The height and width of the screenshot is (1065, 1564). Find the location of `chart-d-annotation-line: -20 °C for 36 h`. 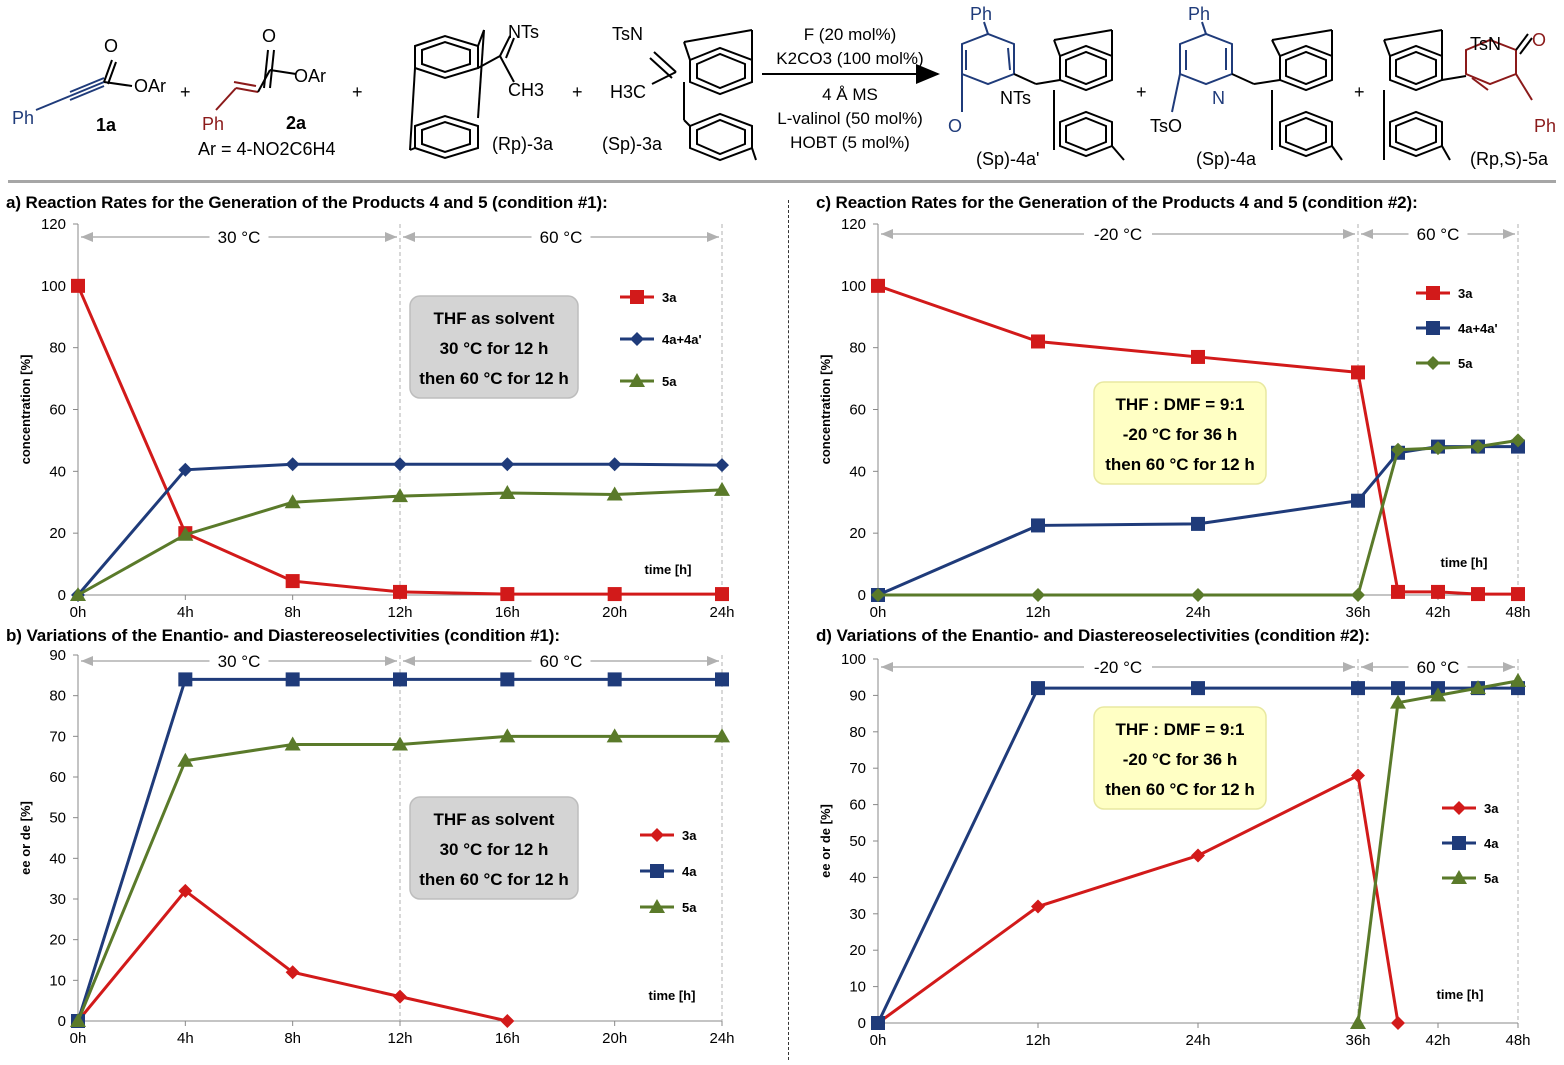

chart-d-annotation-line: -20 °C for 36 h is located at coordinates (1180, 759).